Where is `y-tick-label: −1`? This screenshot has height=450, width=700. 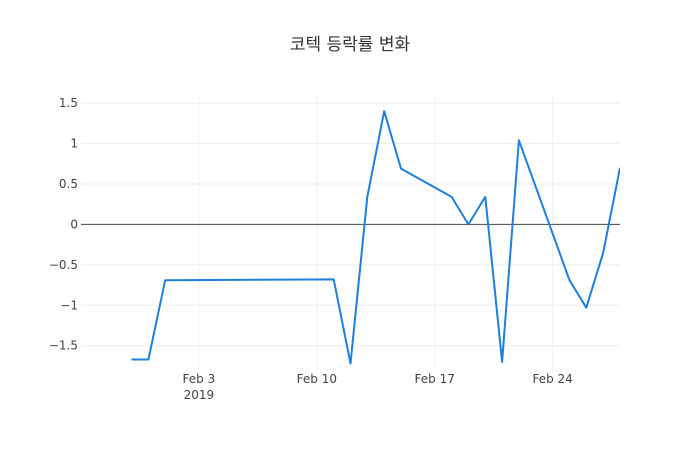
y-tick-label: −1 is located at coordinates (69, 305).